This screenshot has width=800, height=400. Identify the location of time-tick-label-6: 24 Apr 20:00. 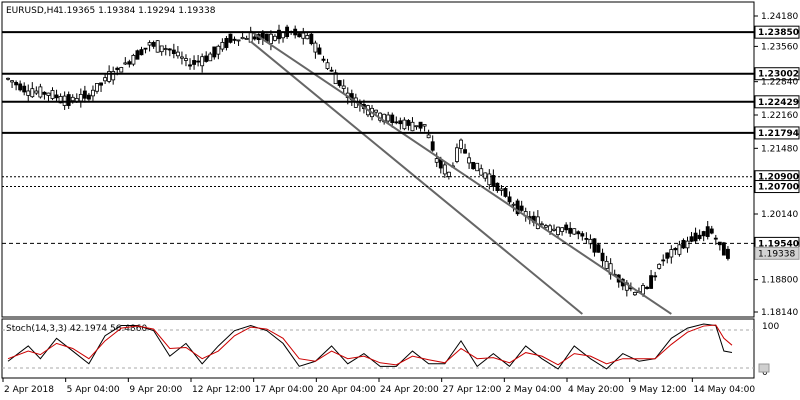
(409, 390).